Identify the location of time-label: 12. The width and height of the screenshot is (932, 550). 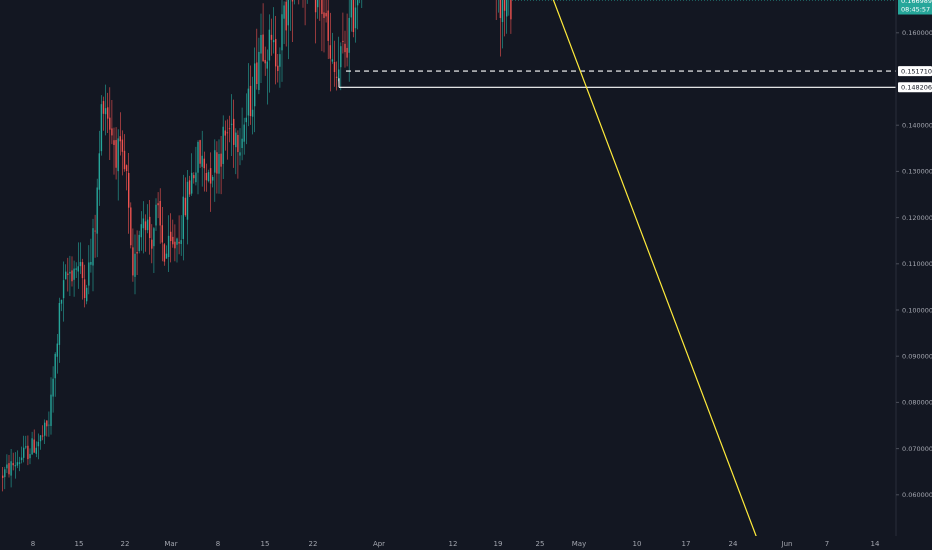
(453, 544).